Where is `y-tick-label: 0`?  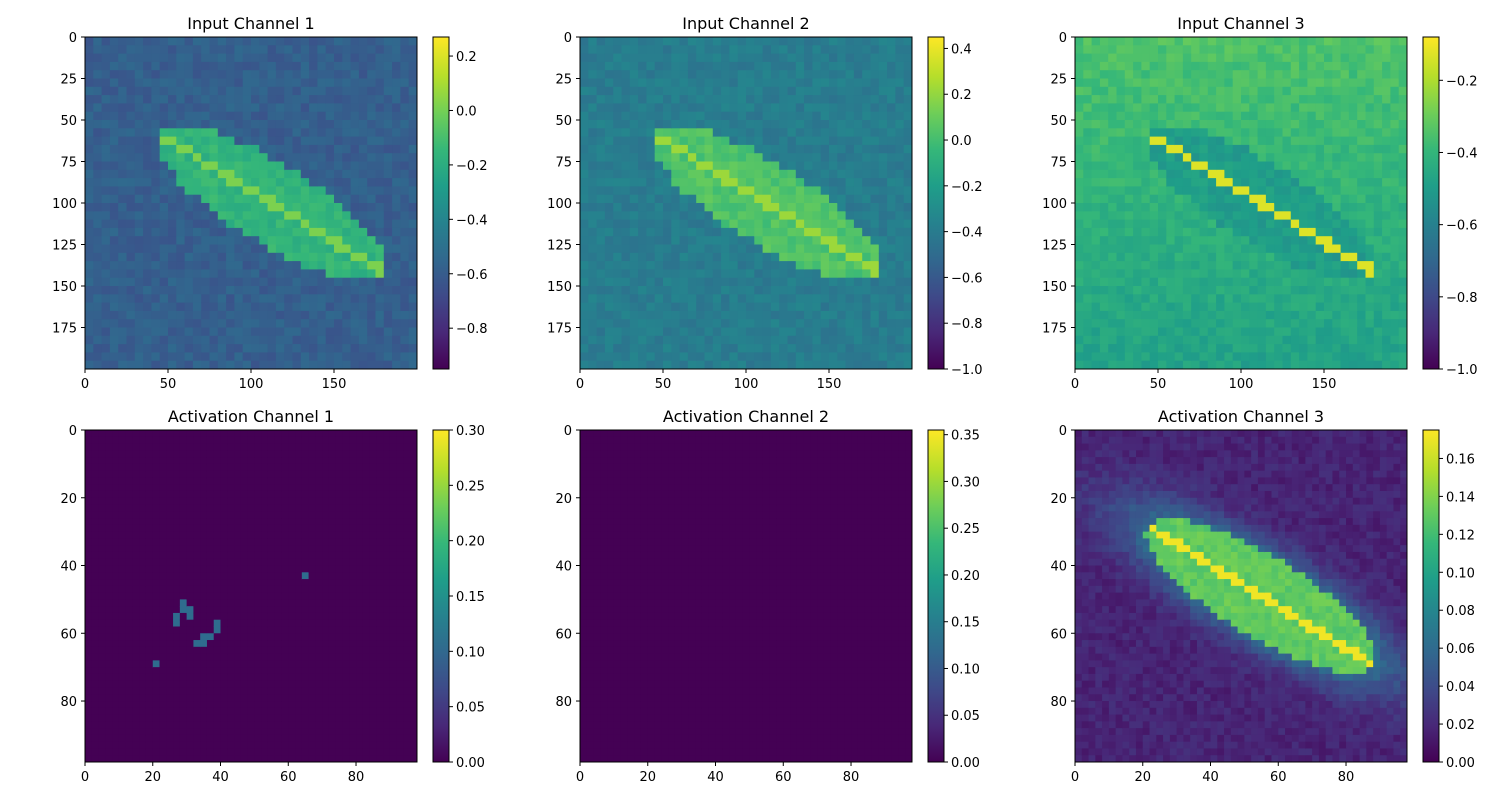 y-tick-label: 0 is located at coordinates (1063, 38).